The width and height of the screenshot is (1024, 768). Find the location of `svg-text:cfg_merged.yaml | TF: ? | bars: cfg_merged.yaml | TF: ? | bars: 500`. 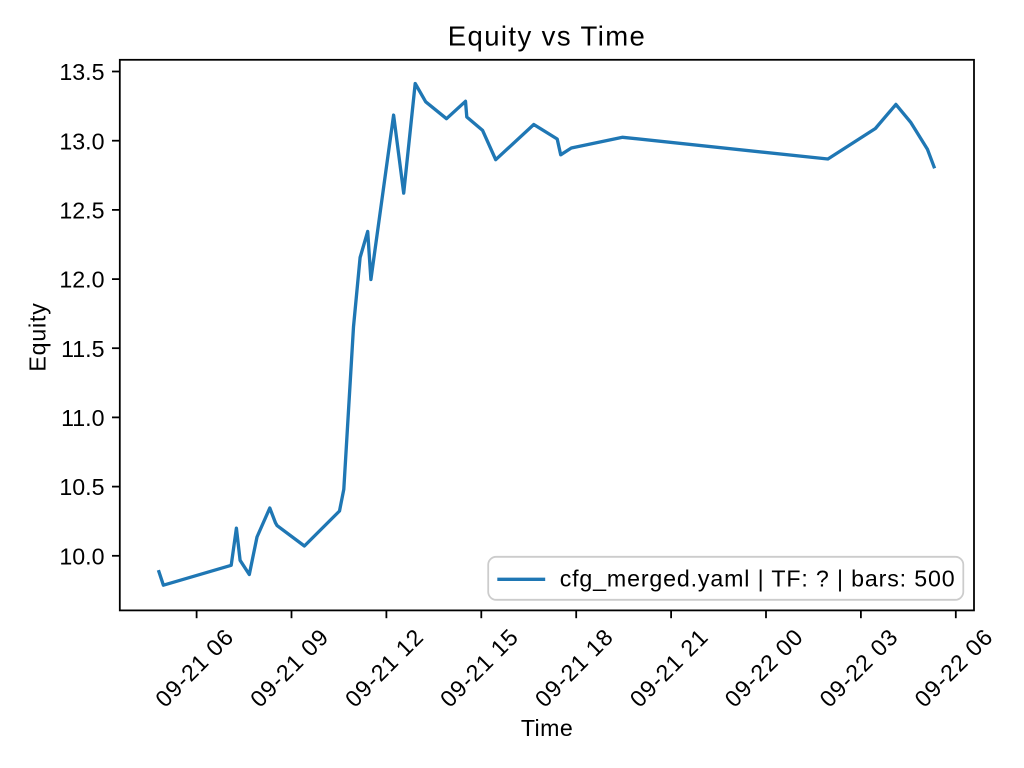

svg-text:cfg_merged.yaml | TF: ? | bars: cfg_merged.yaml | TF: ? | bars: 500 is located at coordinates (758, 579).